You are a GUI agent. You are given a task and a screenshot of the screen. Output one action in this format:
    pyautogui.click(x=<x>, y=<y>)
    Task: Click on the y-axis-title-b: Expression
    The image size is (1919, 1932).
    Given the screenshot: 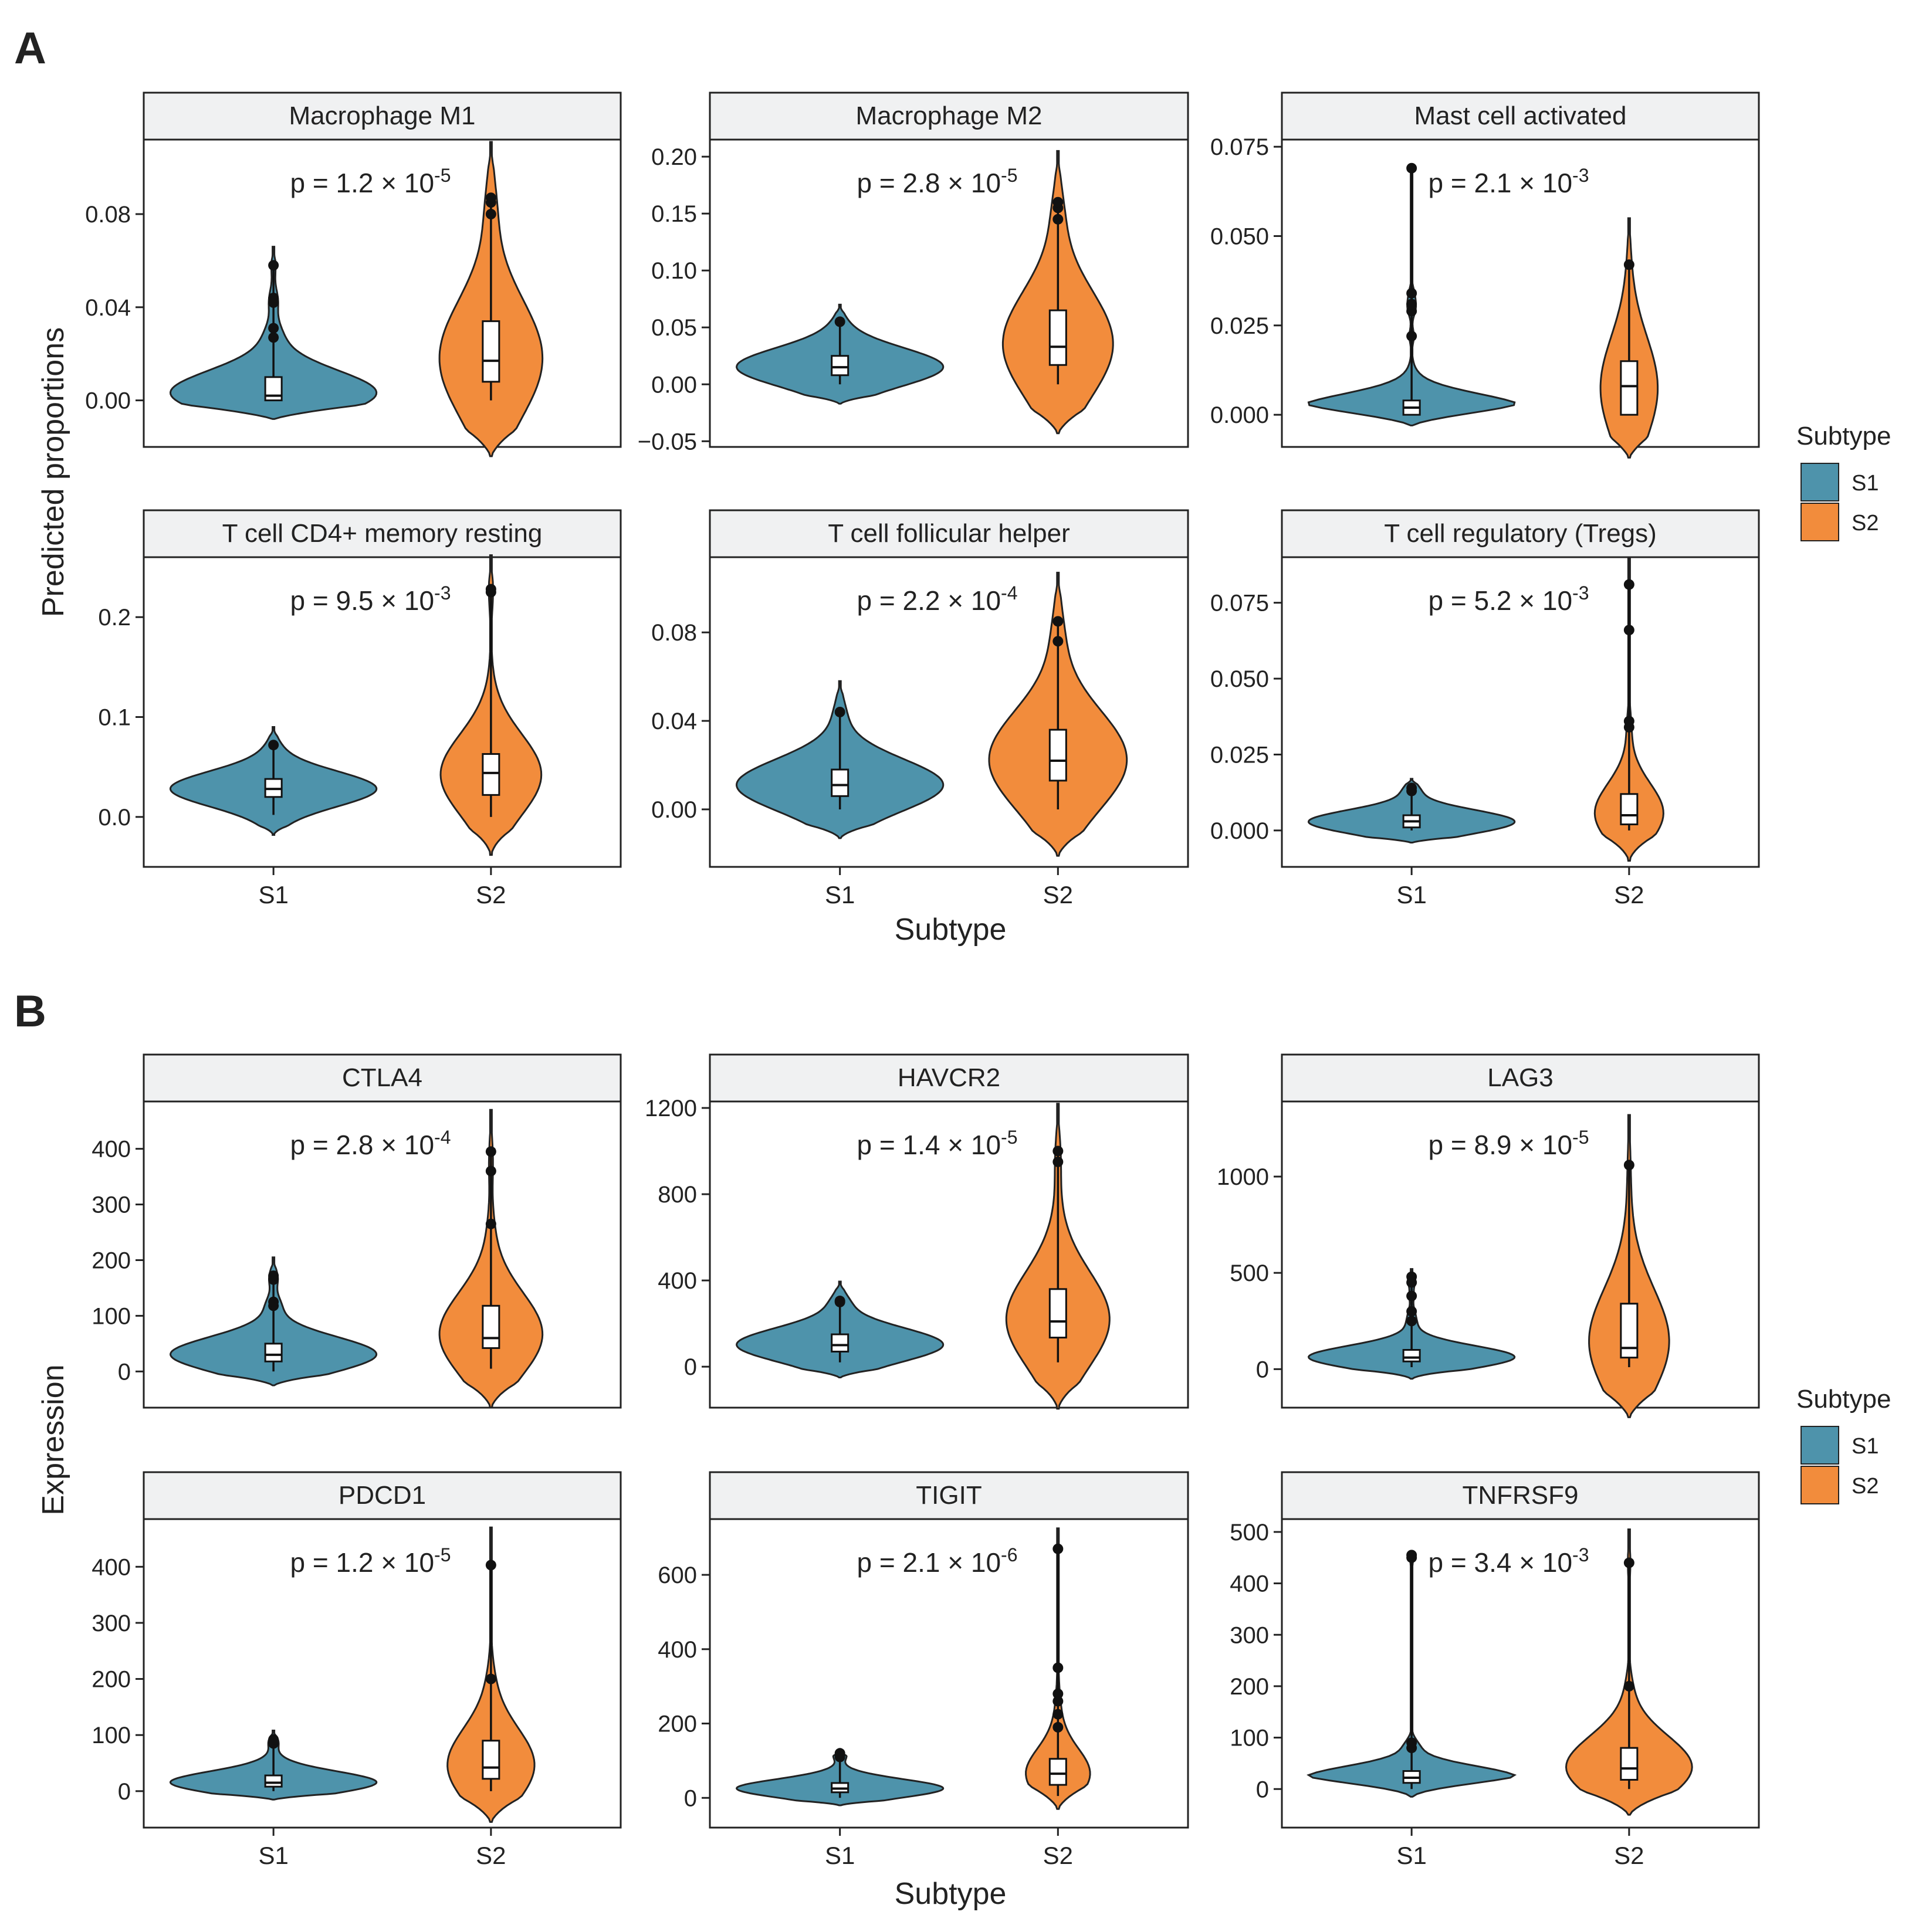 What is the action you would take?
    pyautogui.click(x=53, y=1440)
    